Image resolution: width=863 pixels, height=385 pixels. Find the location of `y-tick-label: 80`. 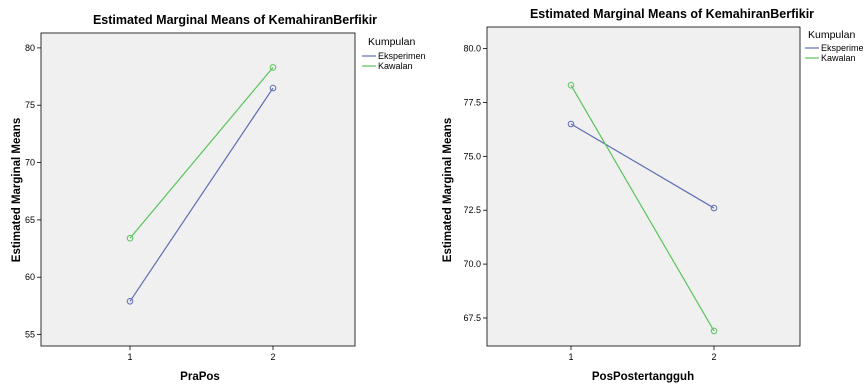

y-tick-label: 80 is located at coordinates (30, 48).